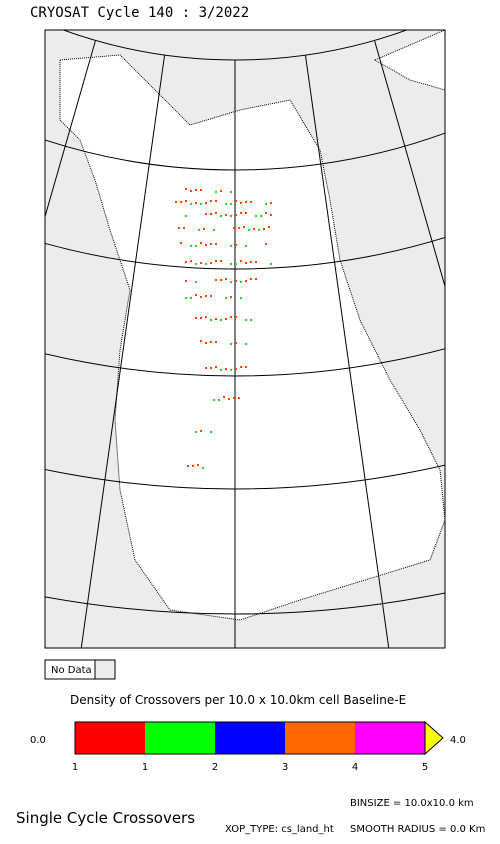 This screenshot has height=844, width=500. What do you see at coordinates (434, 738) in the screenshot?
I see `colorbar-over` at bounding box center [434, 738].